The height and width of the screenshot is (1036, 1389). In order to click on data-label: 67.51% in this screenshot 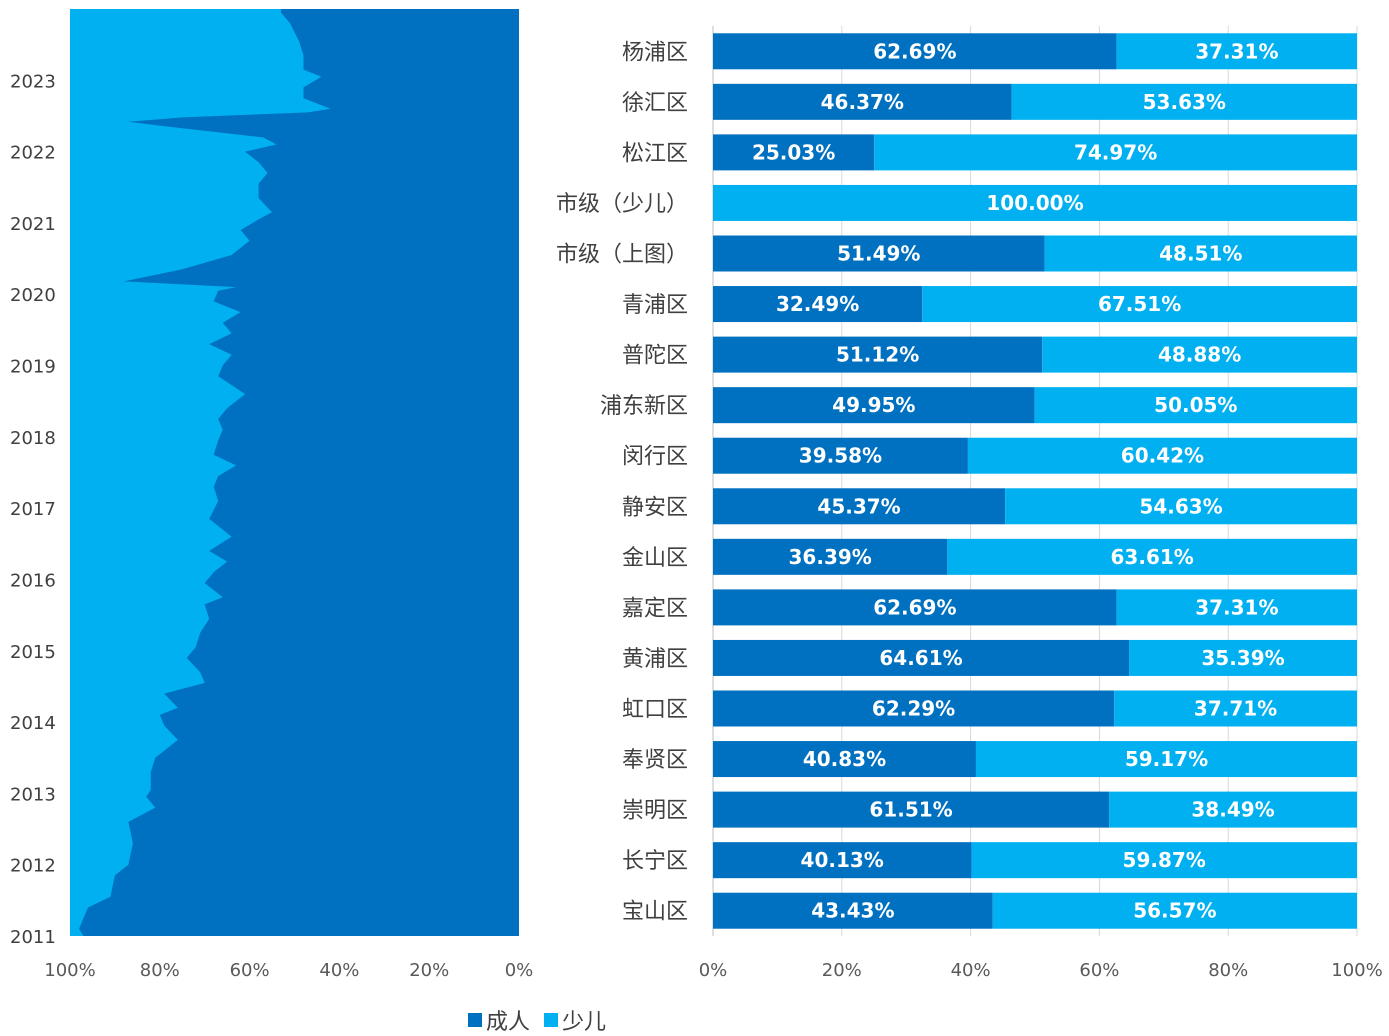, I will do `click(1139, 304)`.